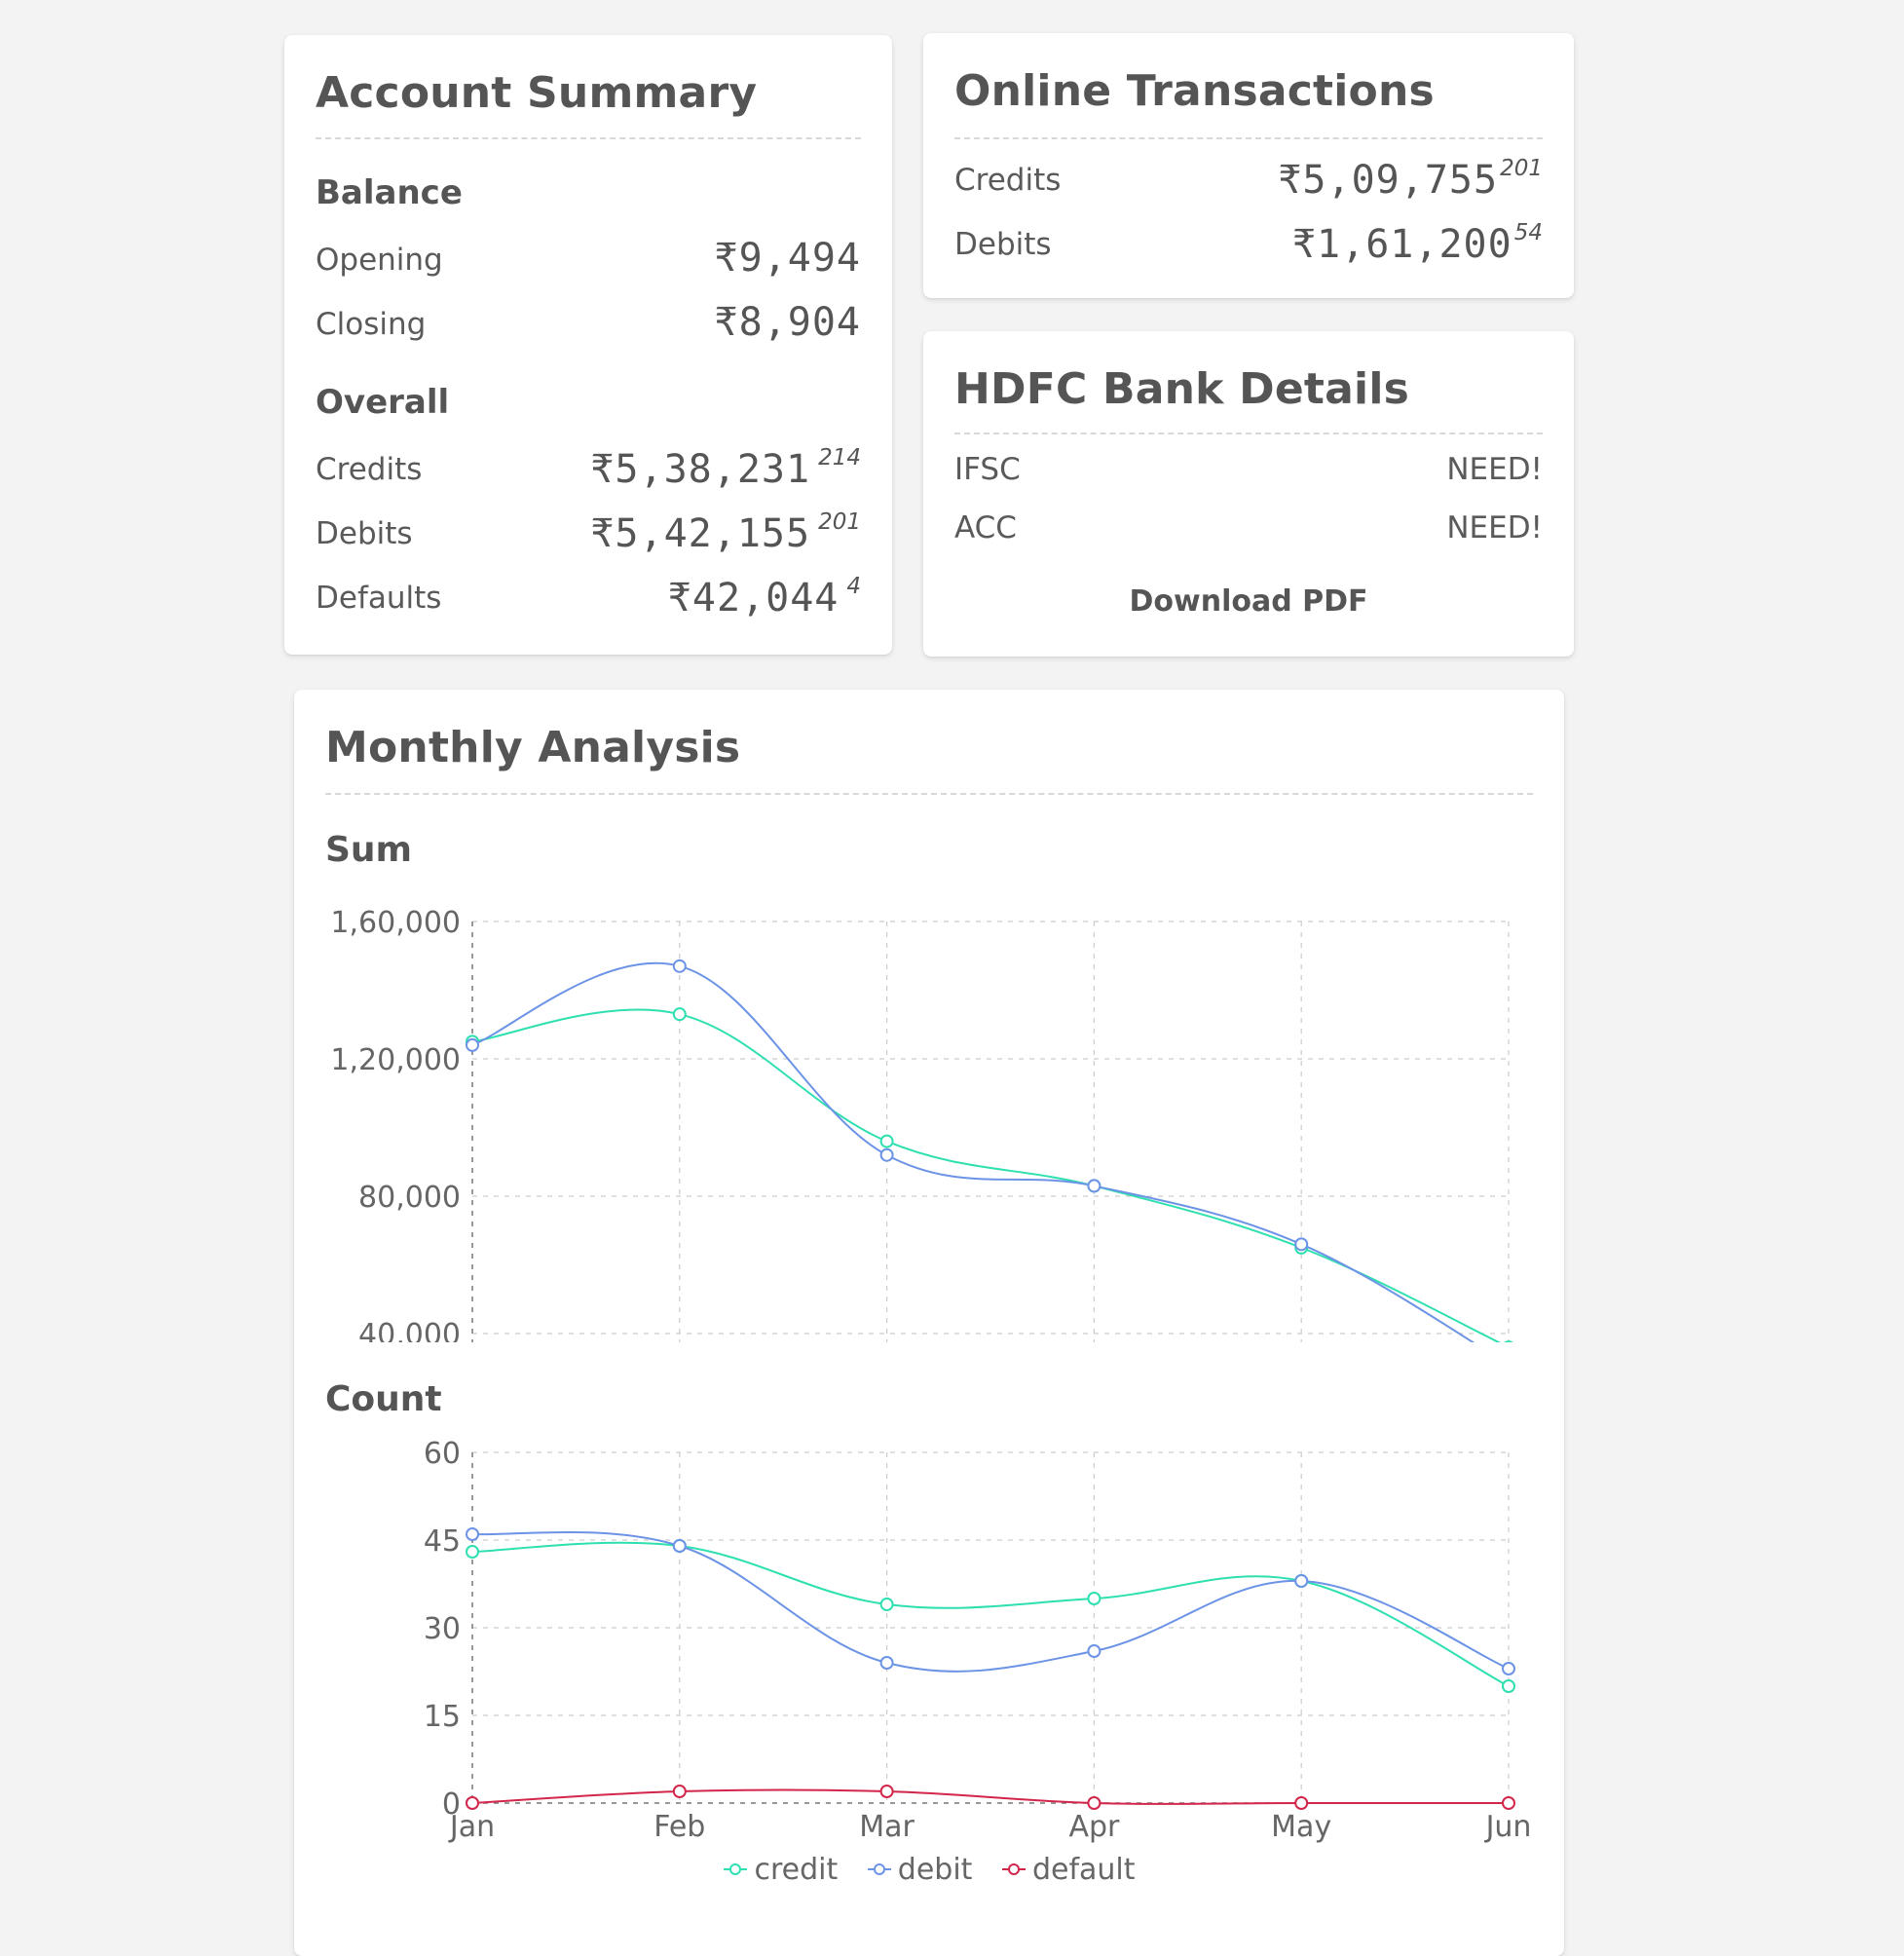 The width and height of the screenshot is (1904, 1956). Describe the element at coordinates (929, 794) in the screenshot. I see `monthly-analysis-divider` at that location.